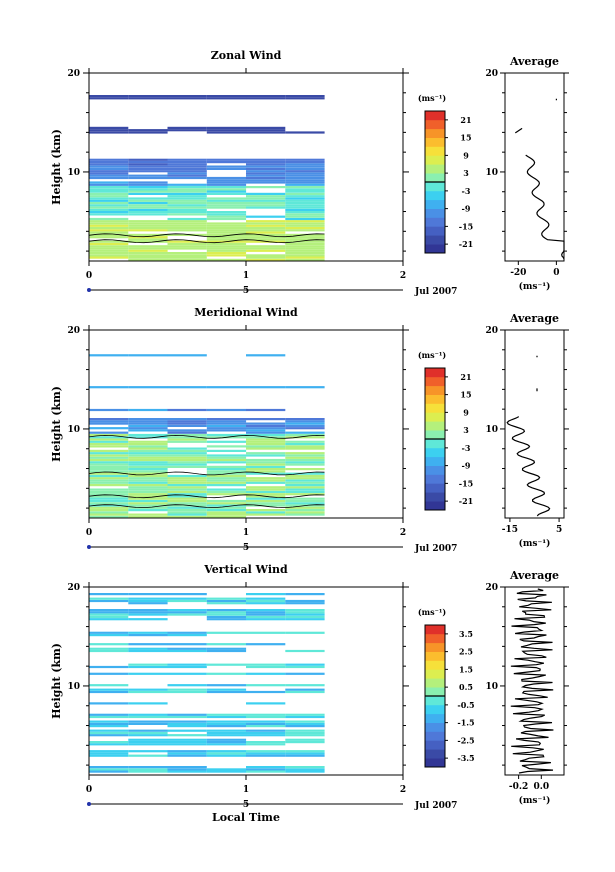 This screenshot has height=872, width=615. What do you see at coordinates (448, 439) in the screenshot?
I see `colorbar: 21 15 9 3 -3 -9 -15 -21` at bounding box center [448, 439].